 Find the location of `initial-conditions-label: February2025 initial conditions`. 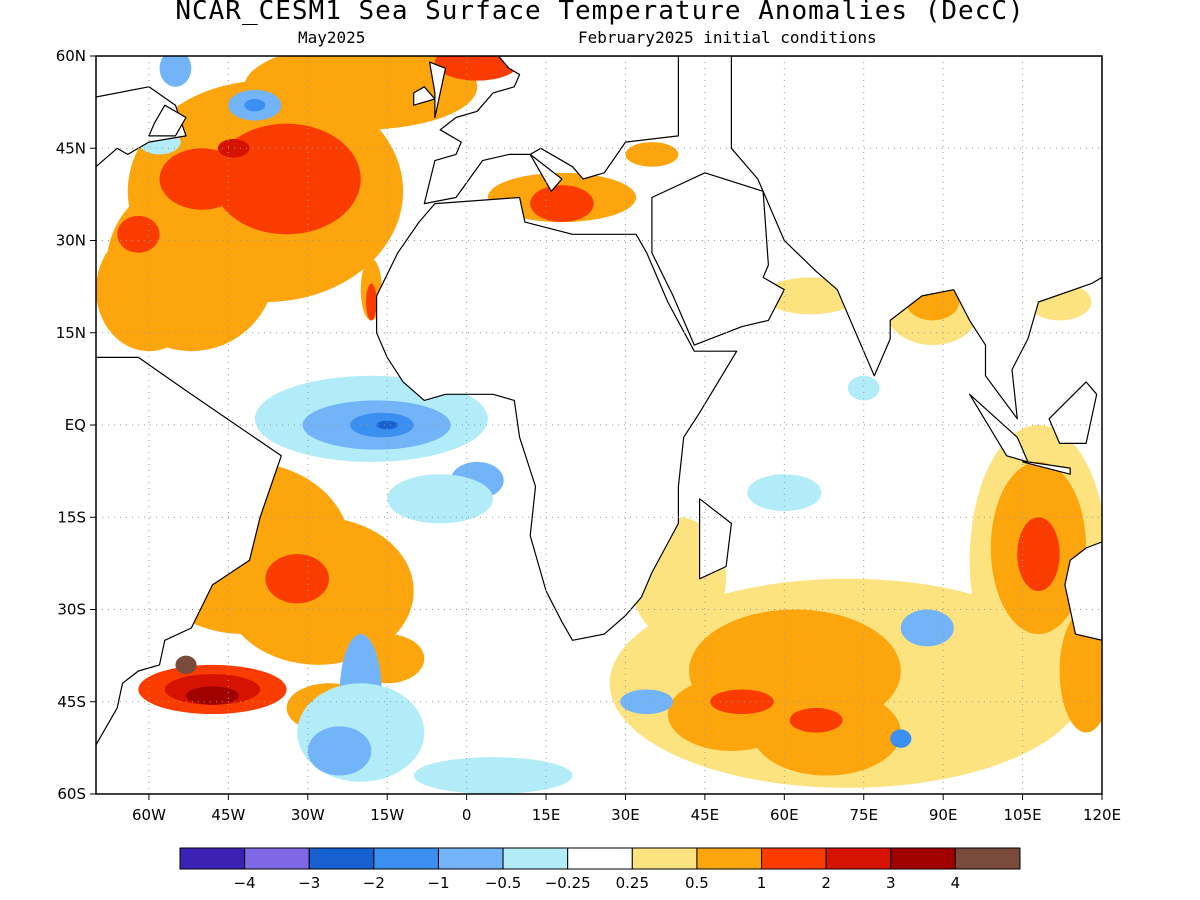

initial-conditions-label: February2025 initial conditions is located at coordinates (727, 37).